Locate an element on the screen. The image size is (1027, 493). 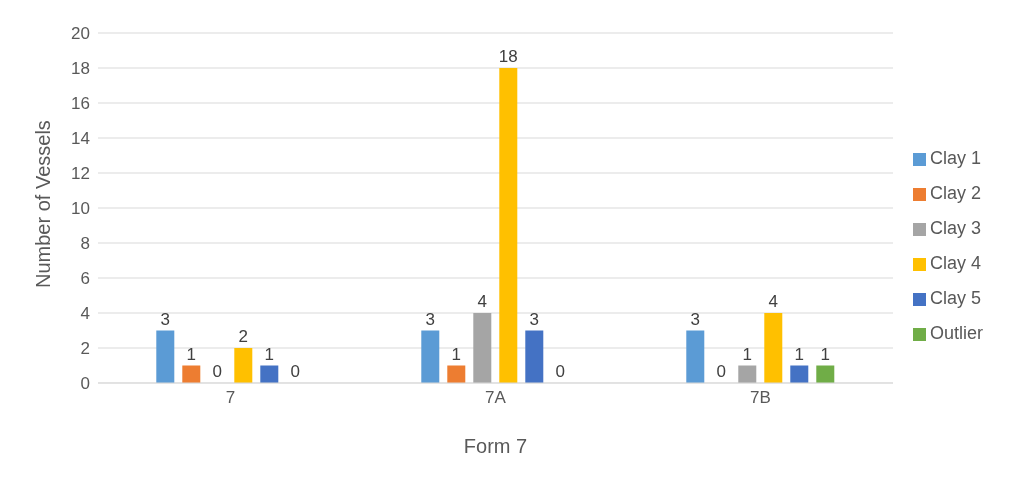
y-tick-label: 0 is located at coordinates (85, 384).